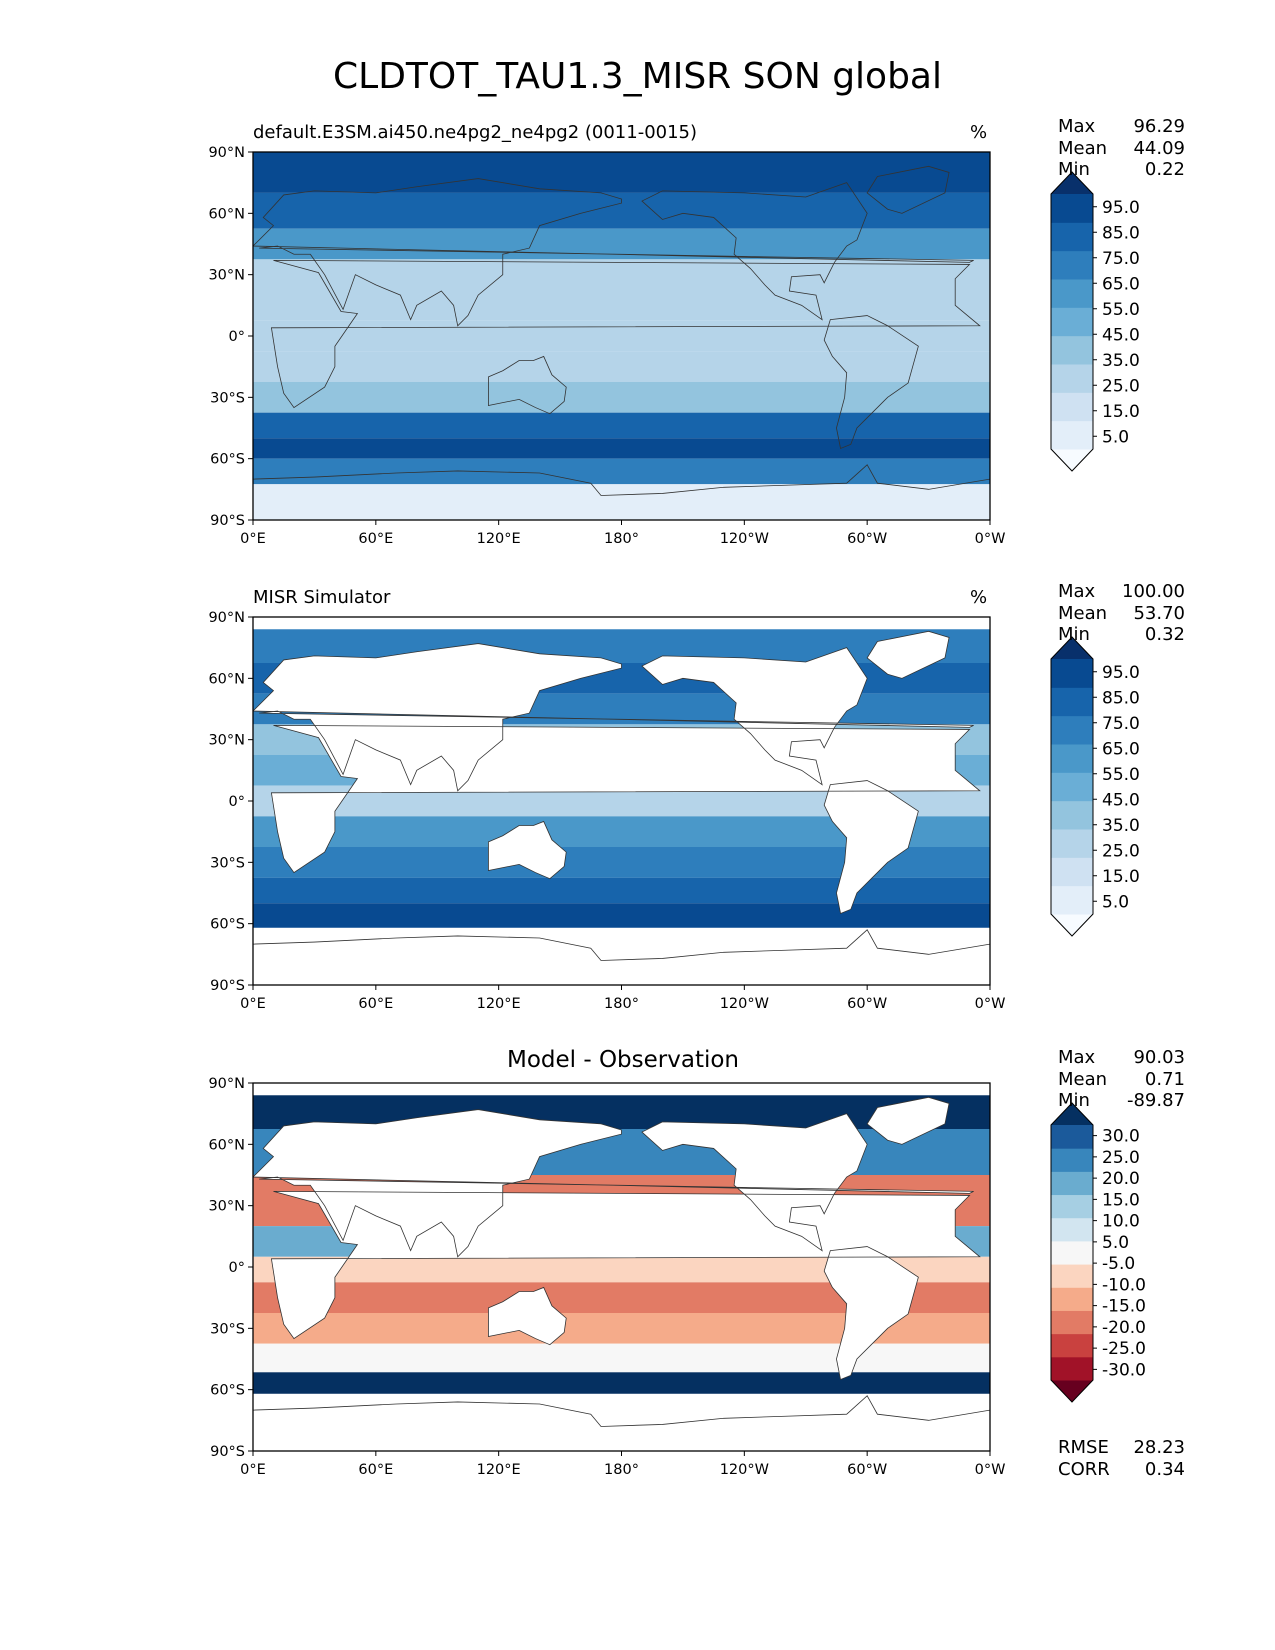  What do you see at coordinates (1072, 460) in the screenshot?
I see `colorbar-under-triangle` at bounding box center [1072, 460].